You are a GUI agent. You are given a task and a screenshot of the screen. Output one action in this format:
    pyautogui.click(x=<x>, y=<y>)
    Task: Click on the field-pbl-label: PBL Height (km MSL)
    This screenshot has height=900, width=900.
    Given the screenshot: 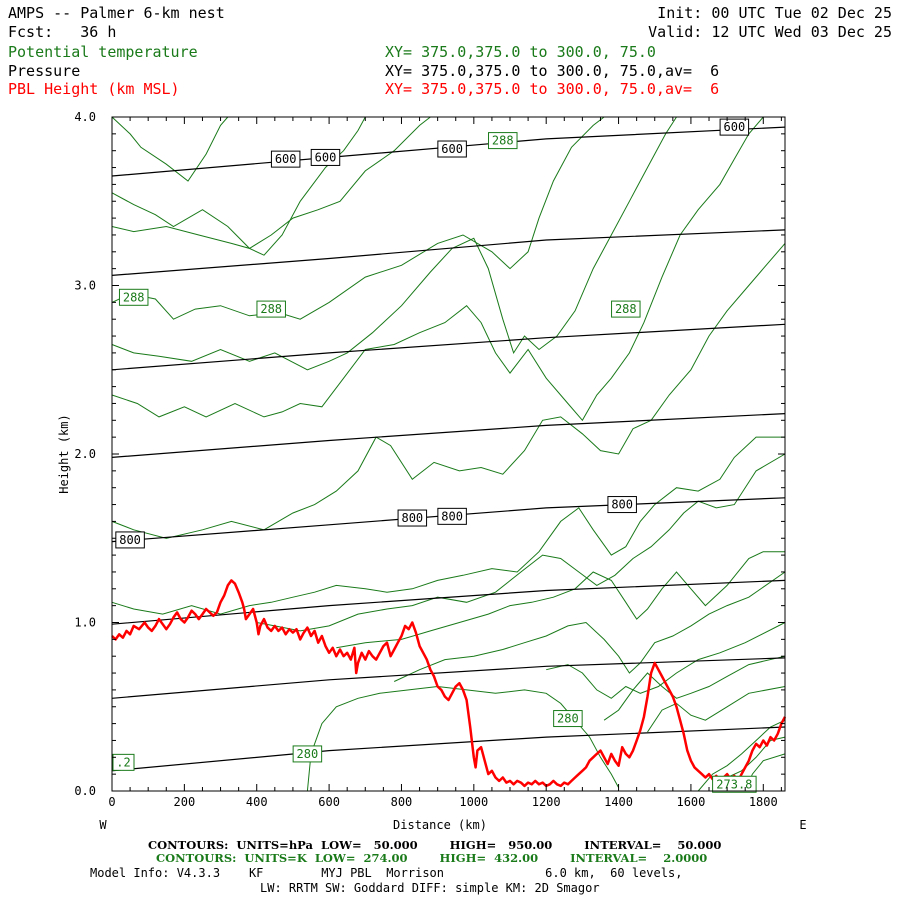 What is the action you would take?
    pyautogui.click(x=94, y=89)
    